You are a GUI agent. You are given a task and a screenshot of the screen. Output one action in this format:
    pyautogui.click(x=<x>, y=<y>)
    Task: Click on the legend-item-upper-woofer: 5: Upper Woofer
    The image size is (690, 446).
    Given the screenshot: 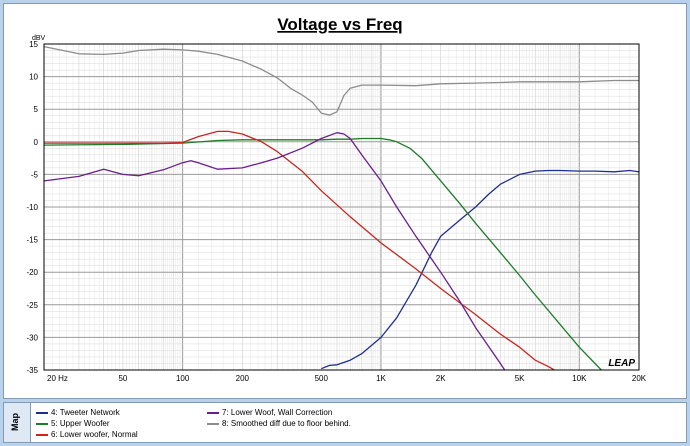 What is the action you would take?
    pyautogui.click(x=73, y=423)
    